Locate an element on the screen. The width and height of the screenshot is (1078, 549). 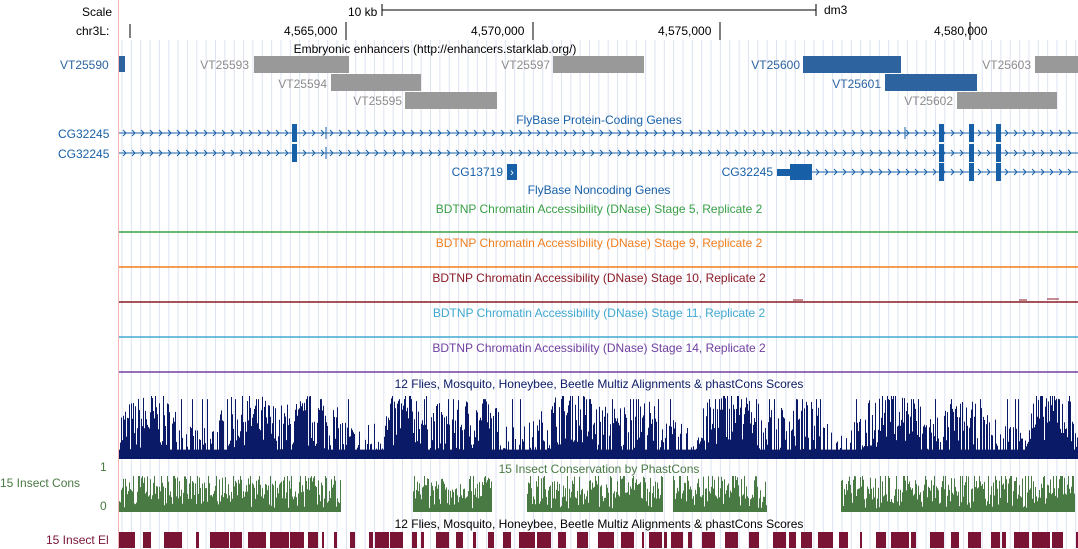
enhancer-vt25594 is located at coordinates (376, 82).